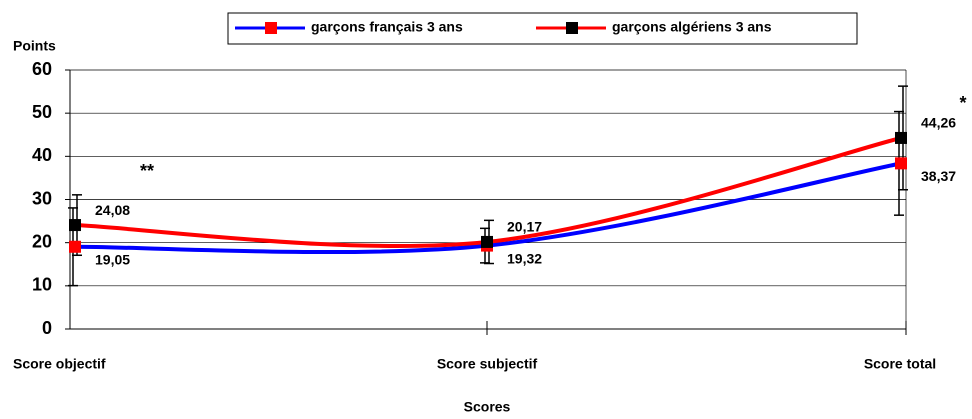  I want to click on x-tick-label: Score total, so click(900, 364).